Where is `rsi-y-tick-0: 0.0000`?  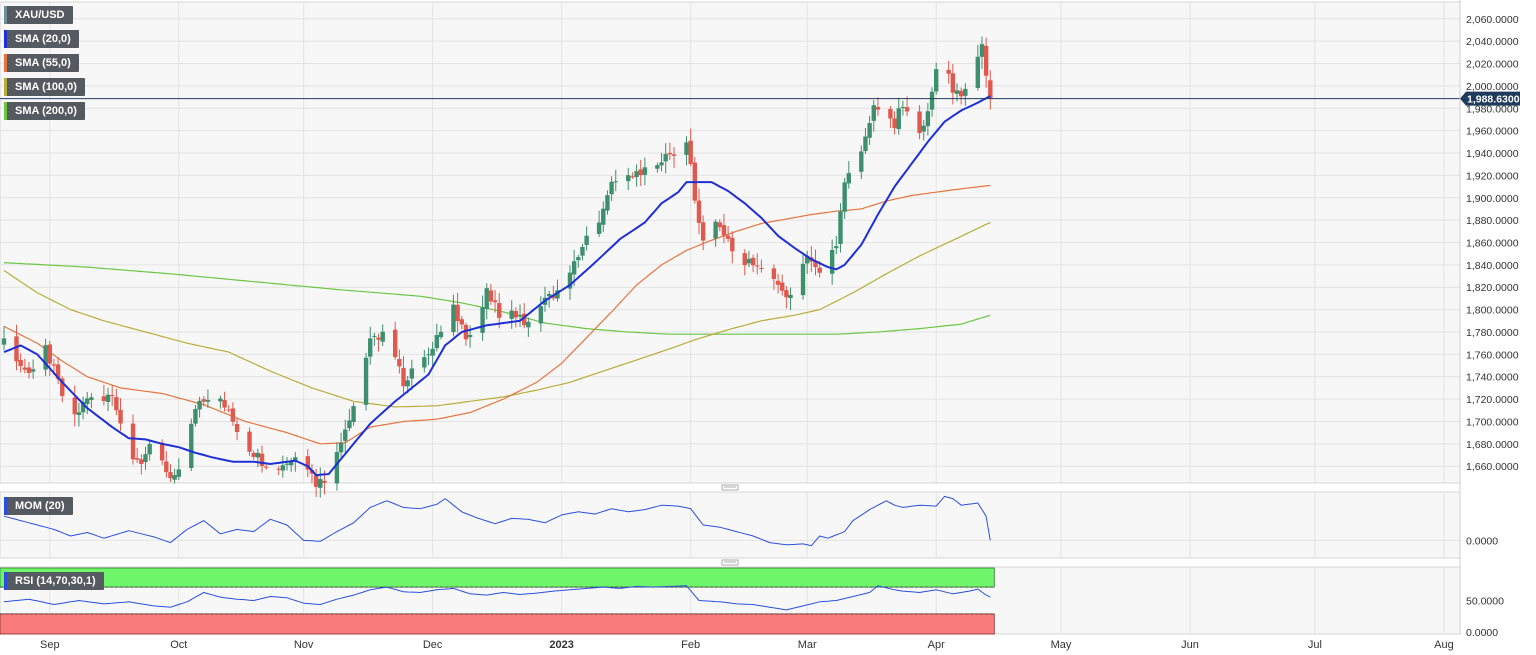 rsi-y-tick-0: 0.0000 is located at coordinates (1482, 633).